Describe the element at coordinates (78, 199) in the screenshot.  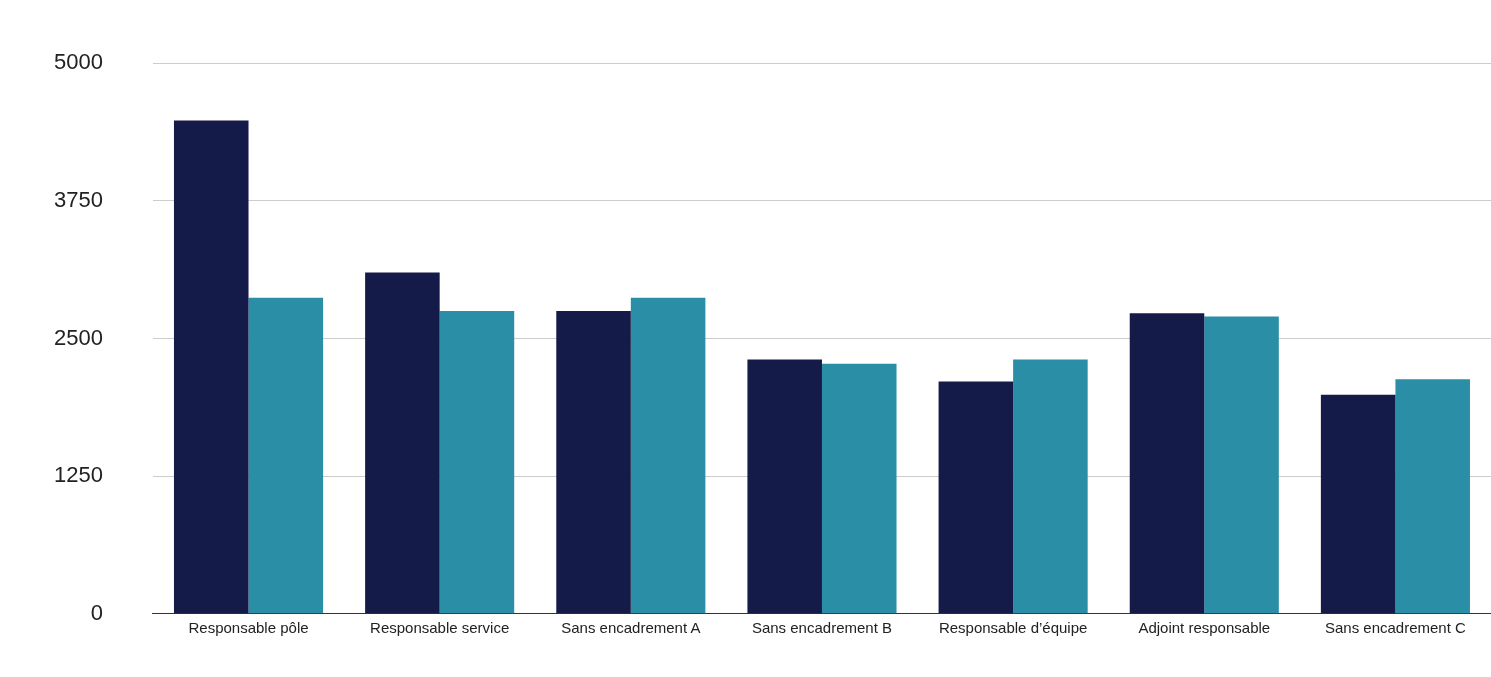
I see `y-tick-label: 3750` at that location.